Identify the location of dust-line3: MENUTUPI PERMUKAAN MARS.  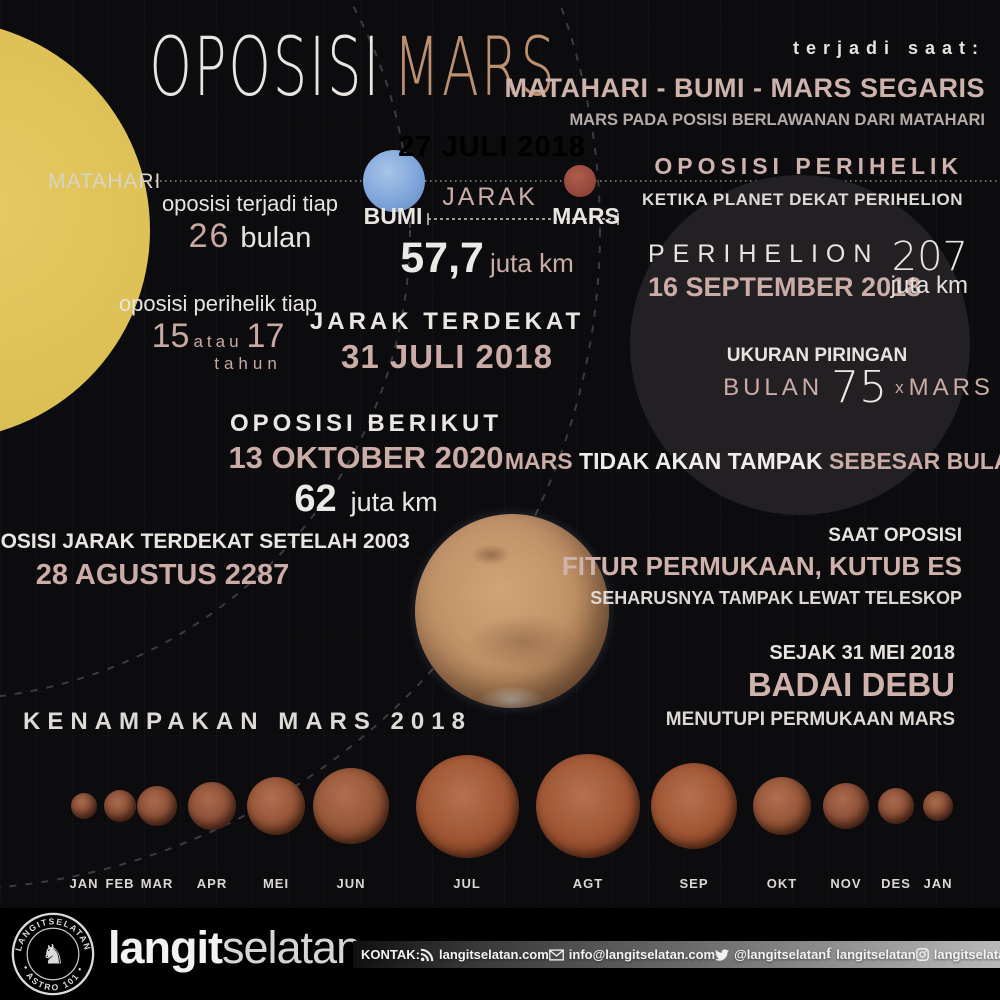
(810, 719).